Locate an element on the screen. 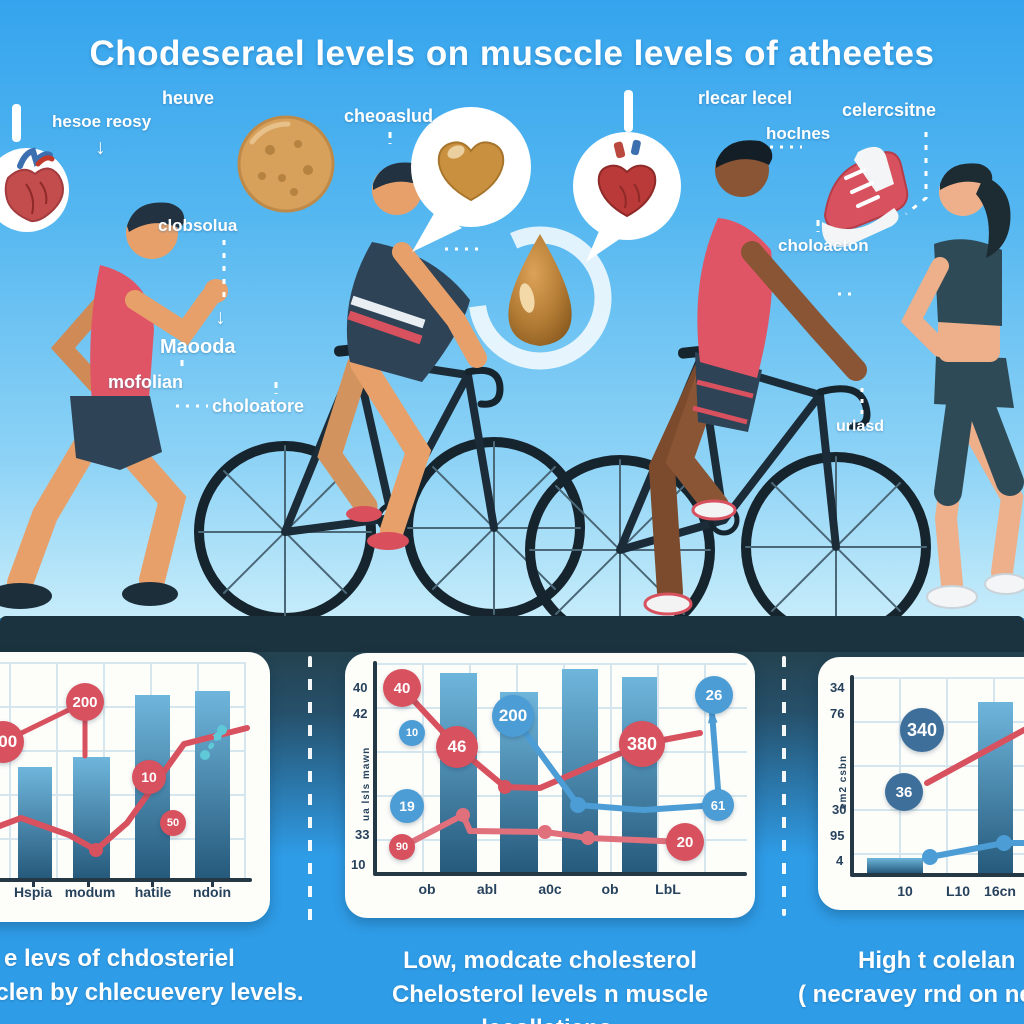  x-category-label: Hspia is located at coordinates (33, 892).